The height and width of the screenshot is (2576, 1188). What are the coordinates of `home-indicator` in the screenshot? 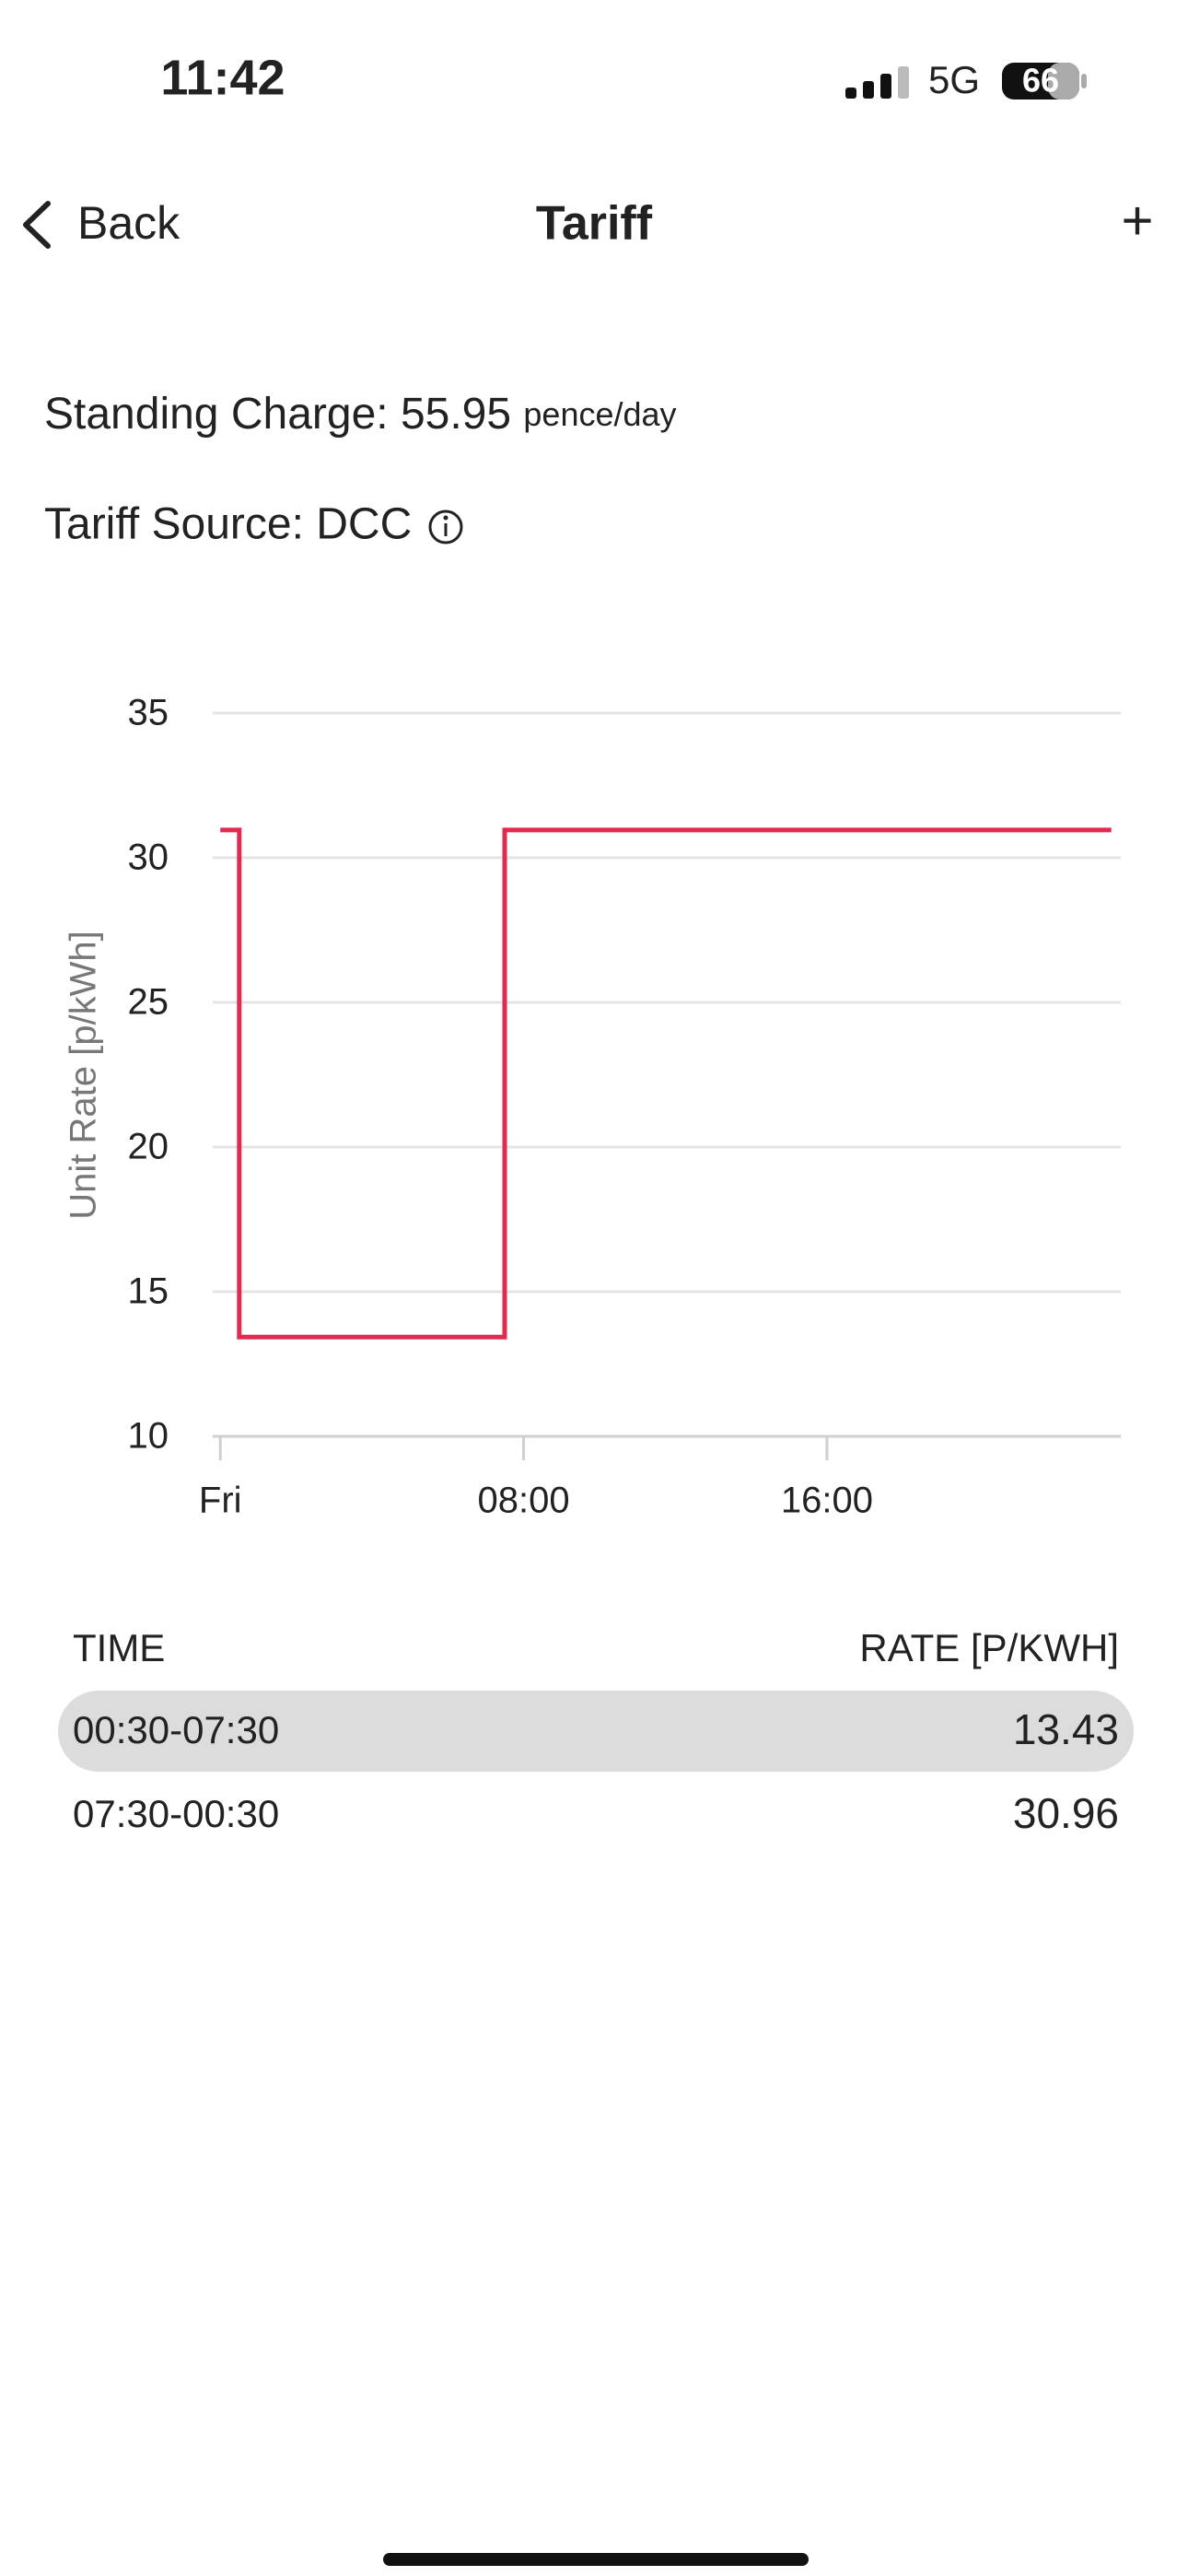 It's located at (596, 2559).